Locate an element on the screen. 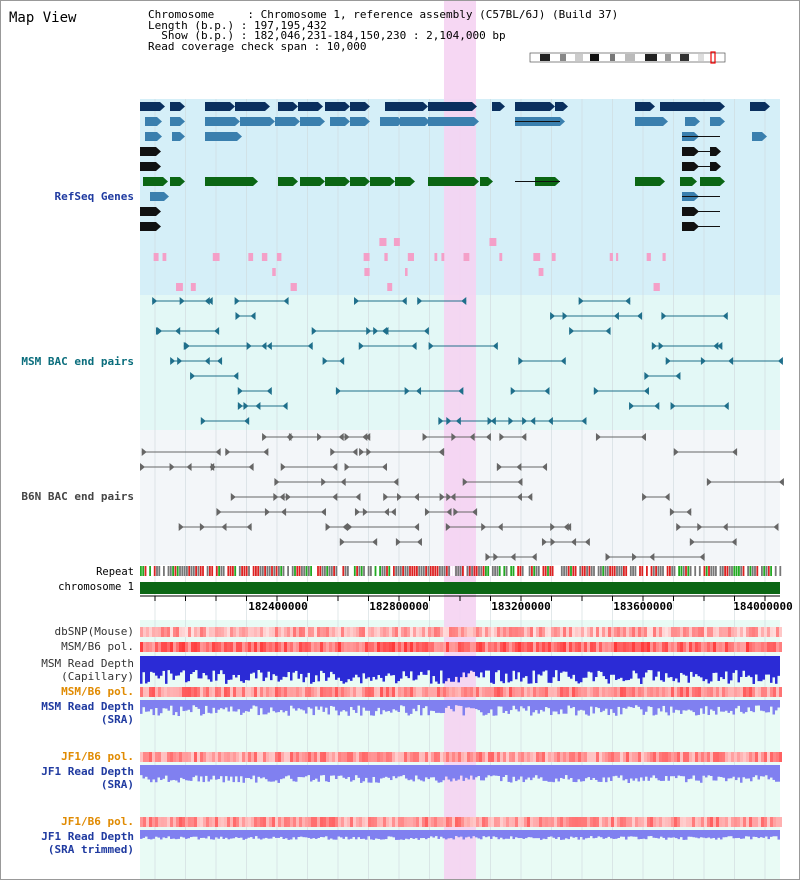  track-label-refseq: RefSeq Genes is located at coordinates (94, 196).